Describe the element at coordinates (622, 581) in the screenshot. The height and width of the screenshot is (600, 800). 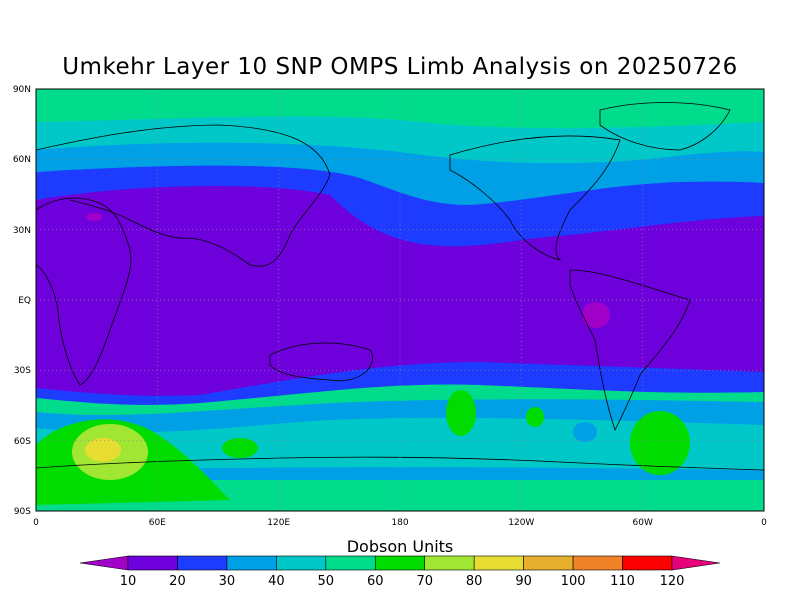
I see `colorbar-tick-label: 110` at that location.